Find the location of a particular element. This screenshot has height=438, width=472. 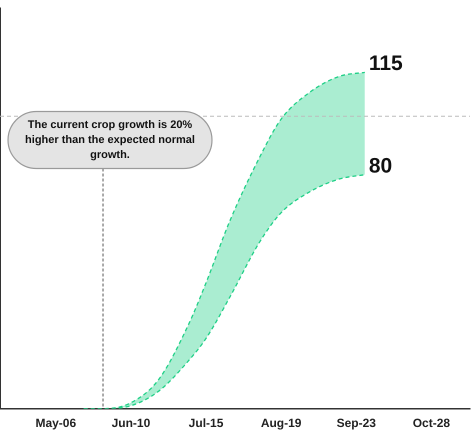

data-label: 115 is located at coordinates (386, 64).